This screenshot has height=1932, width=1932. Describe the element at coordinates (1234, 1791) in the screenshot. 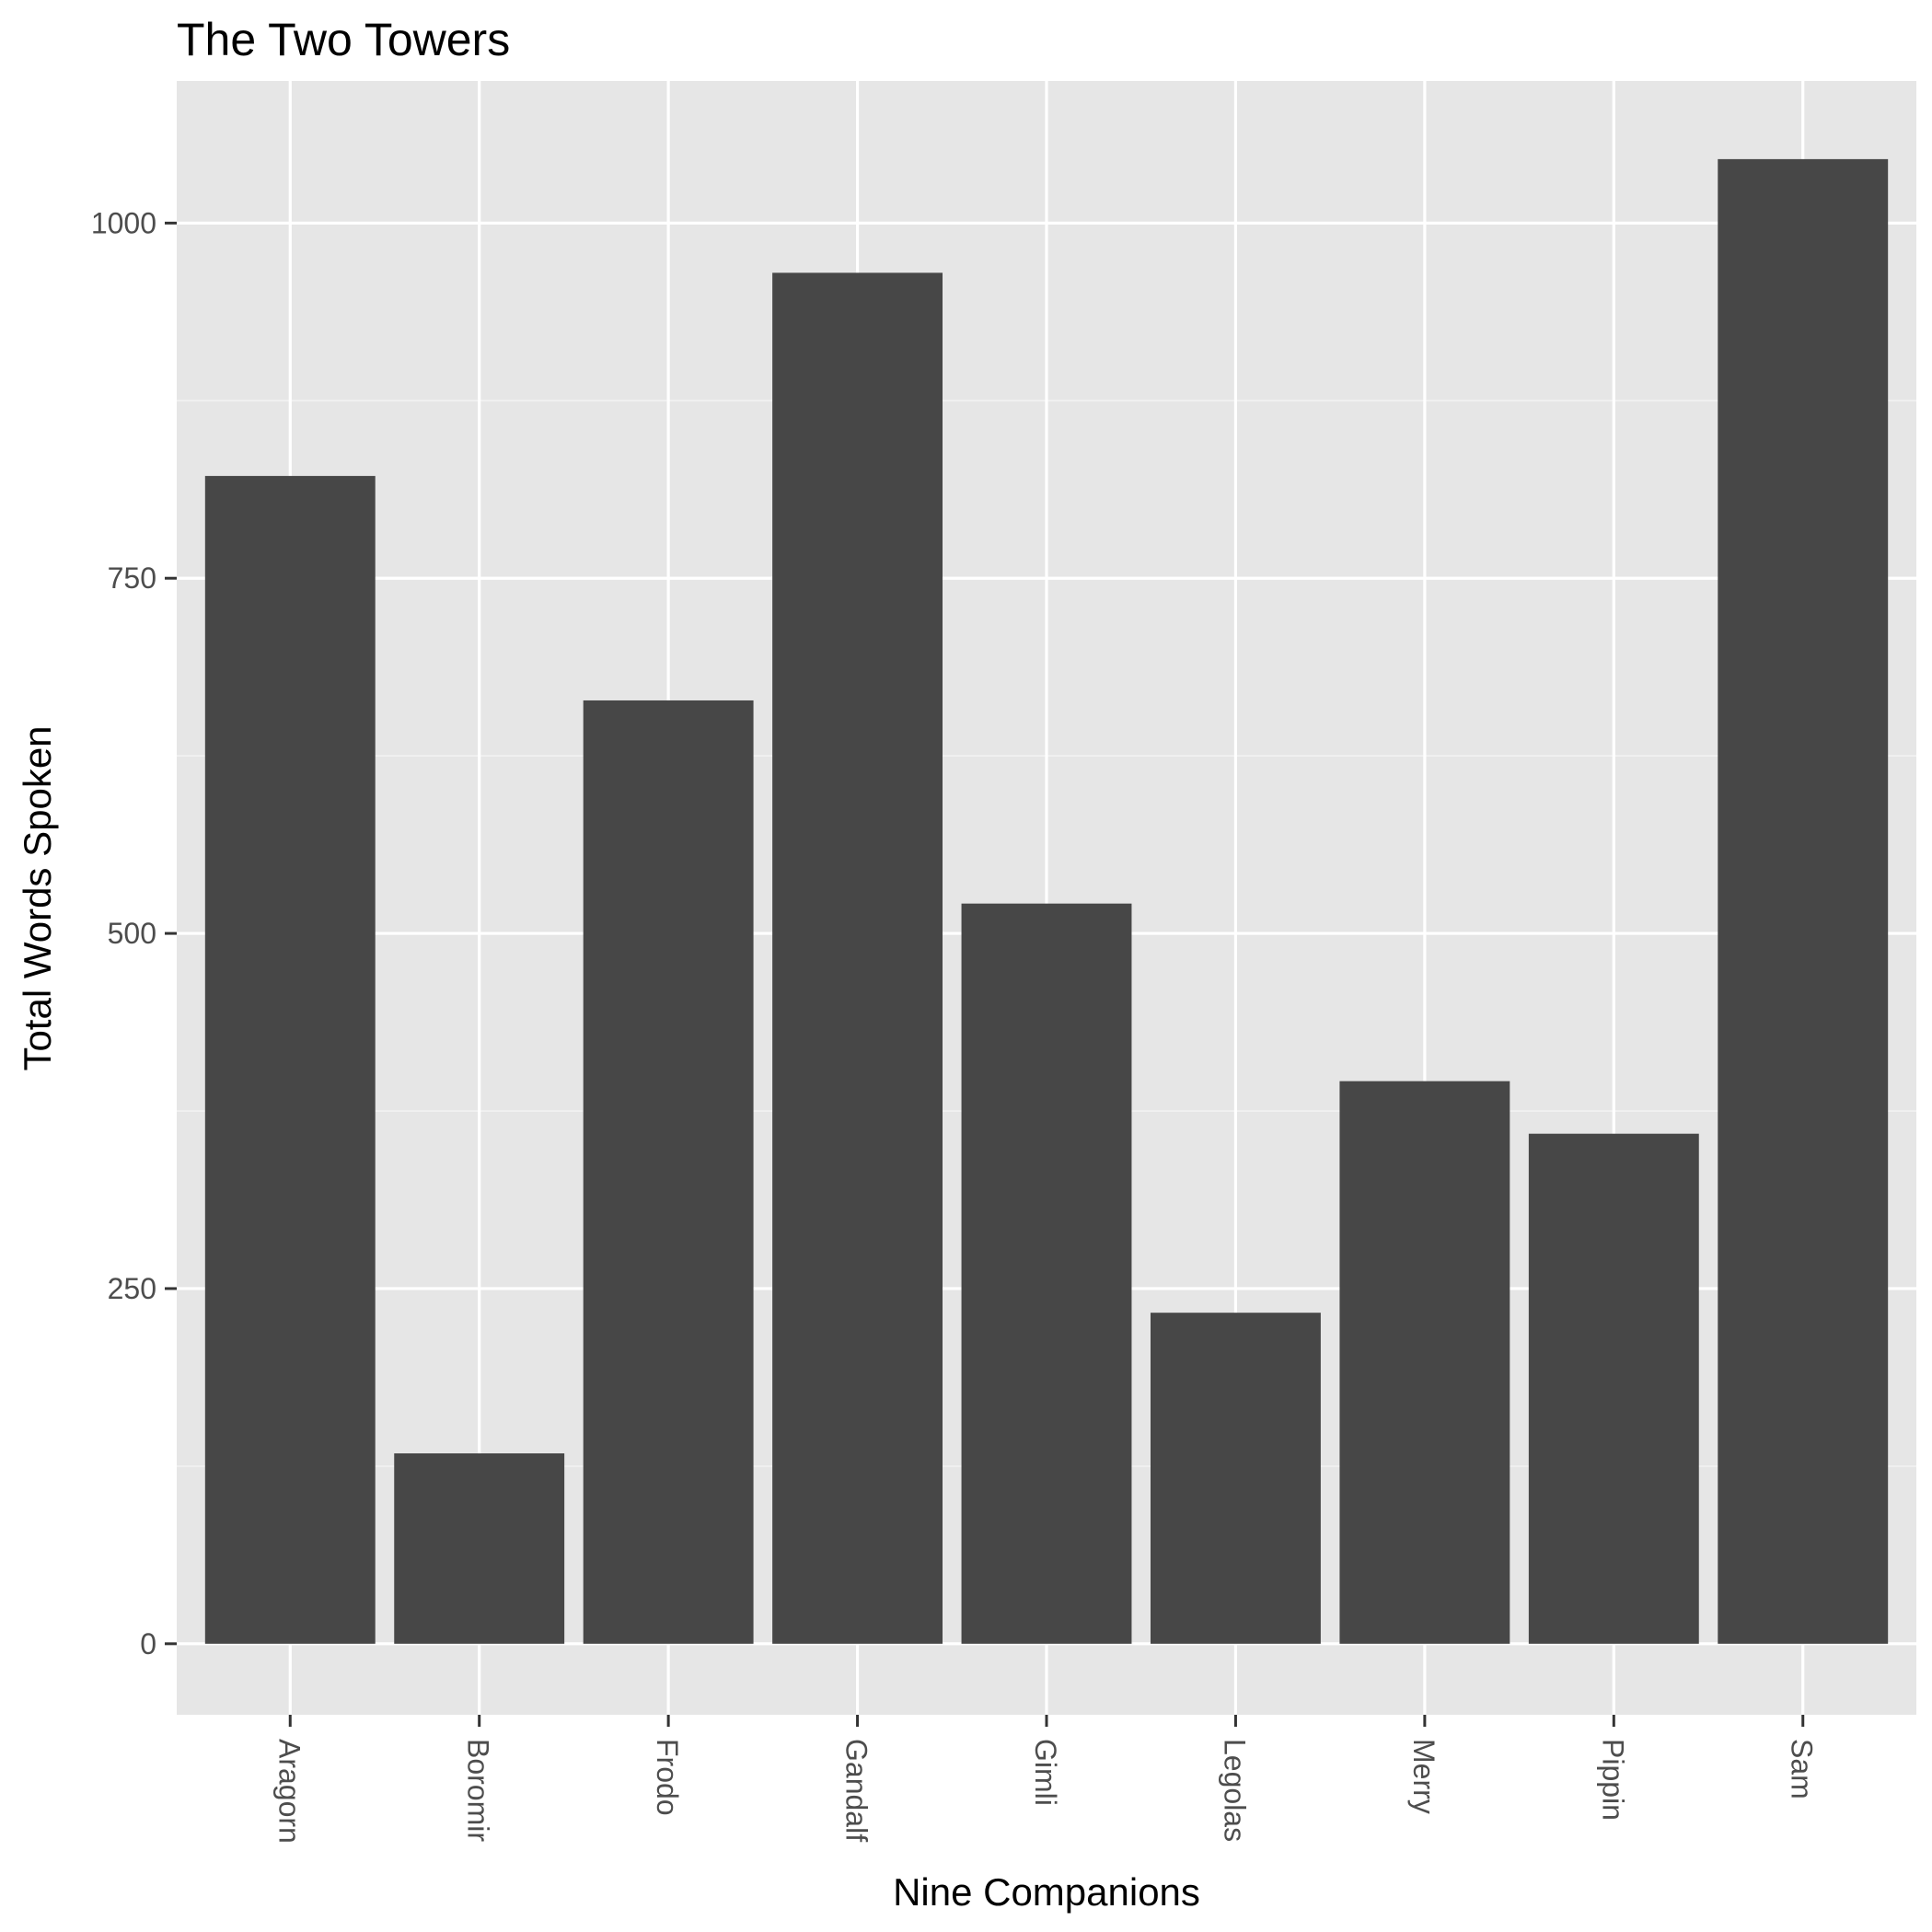

I see `x-tick-label: Legolas` at that location.